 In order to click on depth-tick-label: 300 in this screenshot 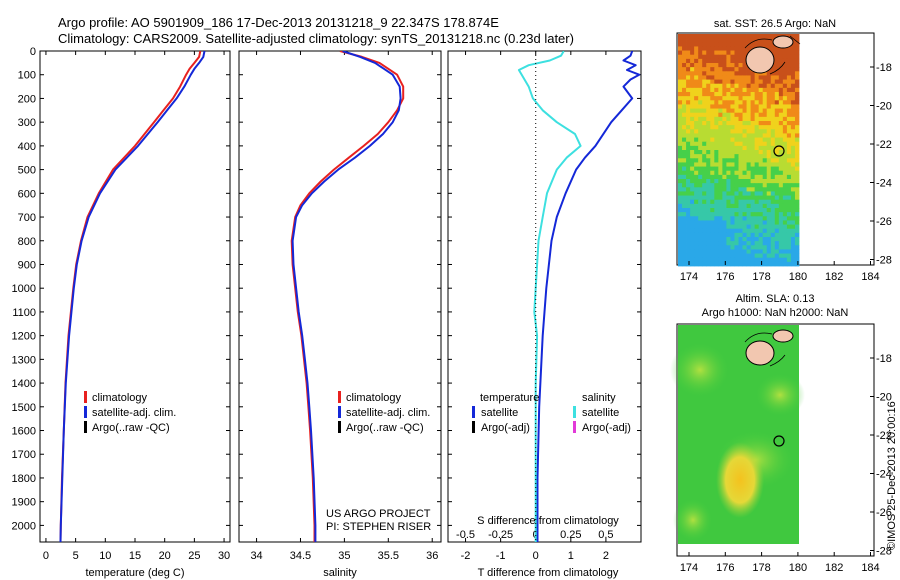, I will do `click(27, 123)`.